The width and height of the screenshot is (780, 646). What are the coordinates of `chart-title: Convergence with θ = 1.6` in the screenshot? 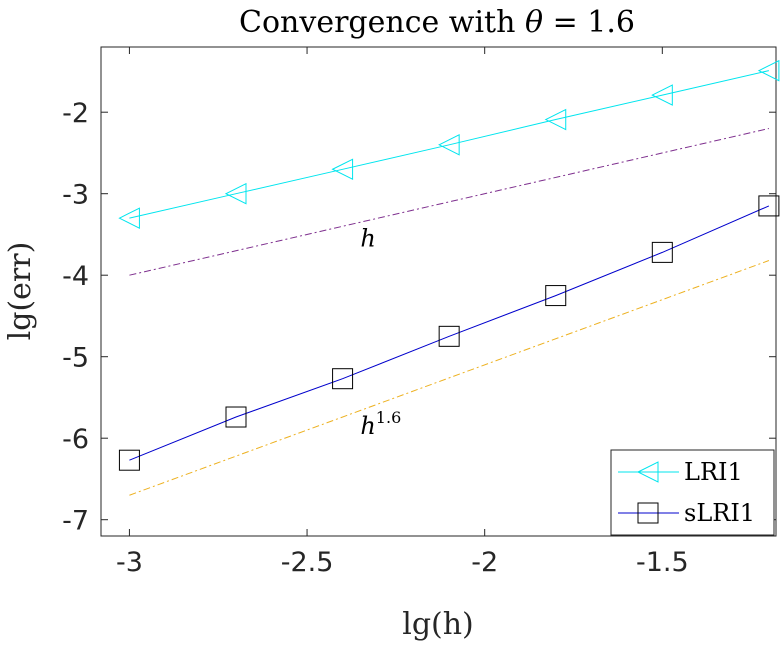 It's located at (437, 22).